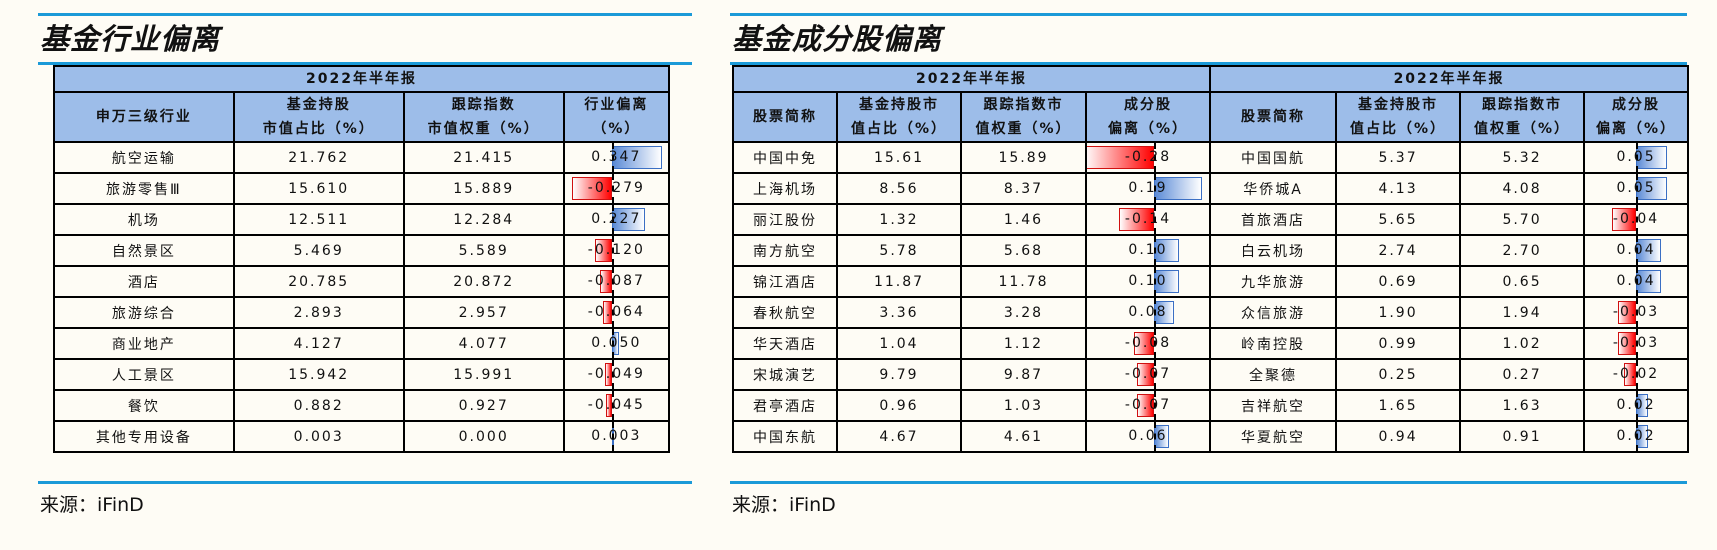  What do you see at coordinates (1273, 157) in the screenshot?
I see `stock-name: 中国国航` at bounding box center [1273, 157].